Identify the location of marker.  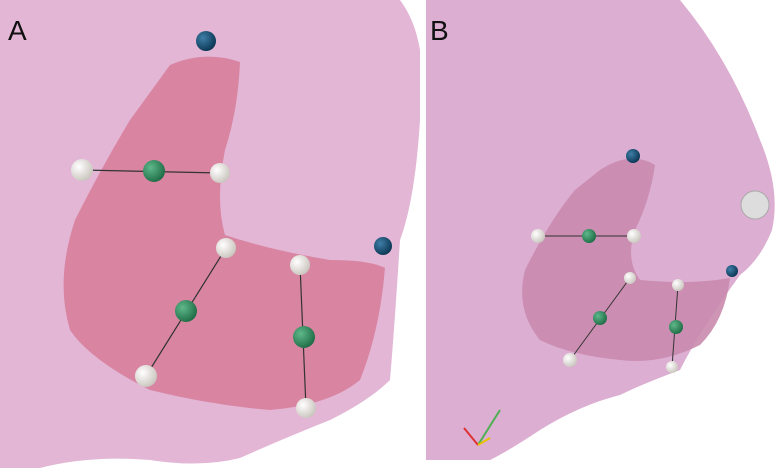
(755, 205).